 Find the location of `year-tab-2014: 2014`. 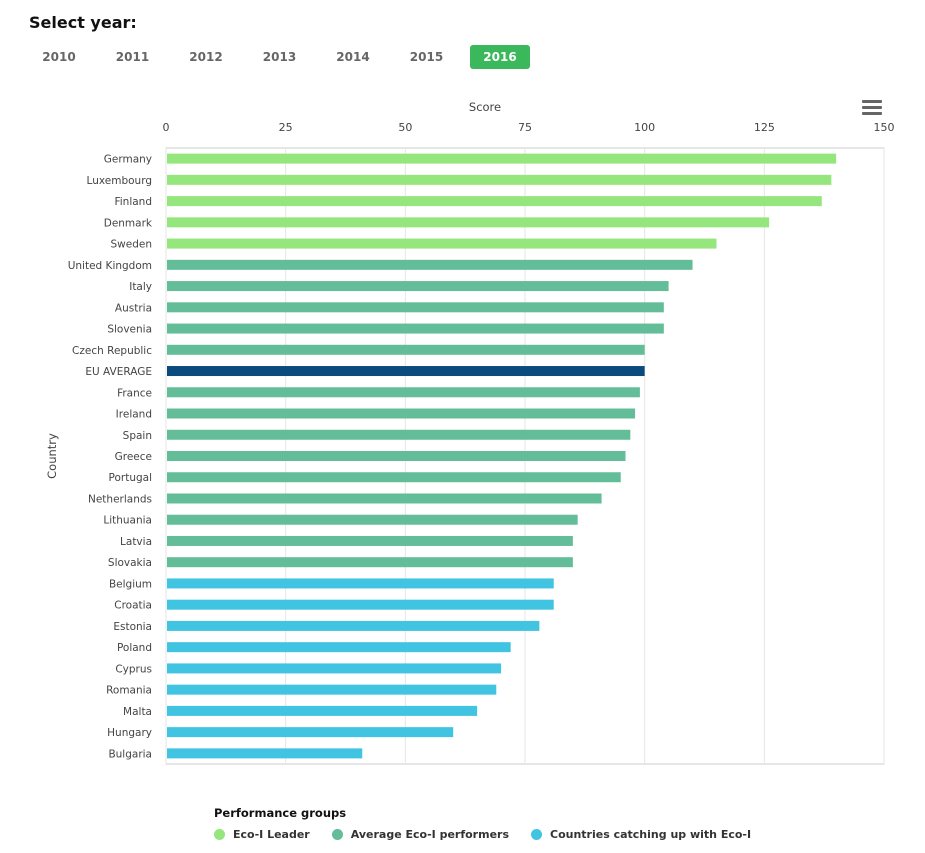

year-tab-2014: 2014 is located at coordinates (353, 57).